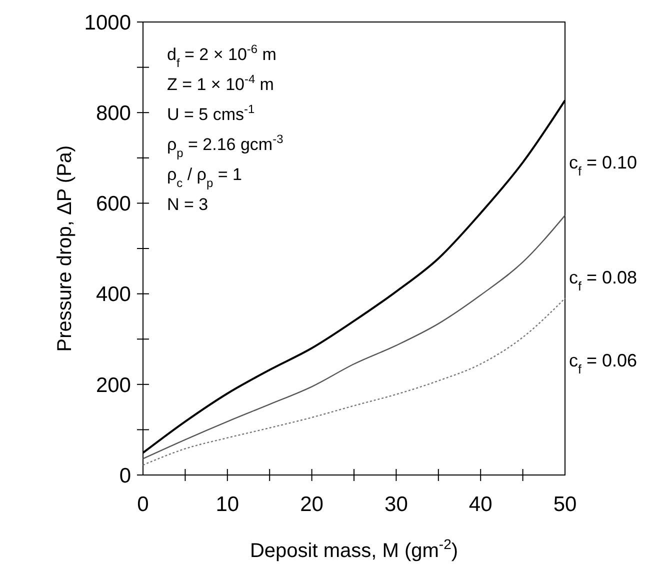  Describe the element at coordinates (480, 504) in the screenshot. I see `x-tick-label: 40` at that location.